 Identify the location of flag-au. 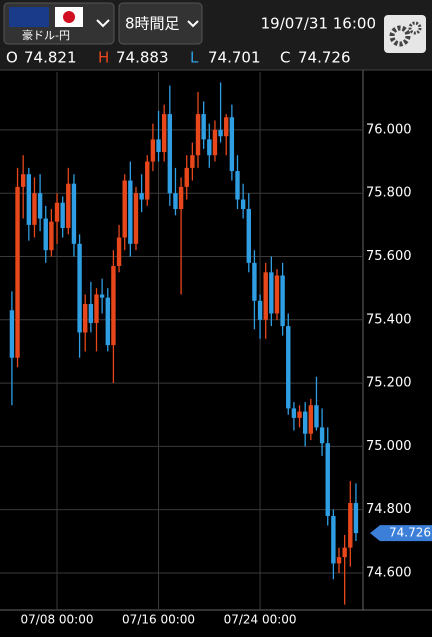
(29, 17).